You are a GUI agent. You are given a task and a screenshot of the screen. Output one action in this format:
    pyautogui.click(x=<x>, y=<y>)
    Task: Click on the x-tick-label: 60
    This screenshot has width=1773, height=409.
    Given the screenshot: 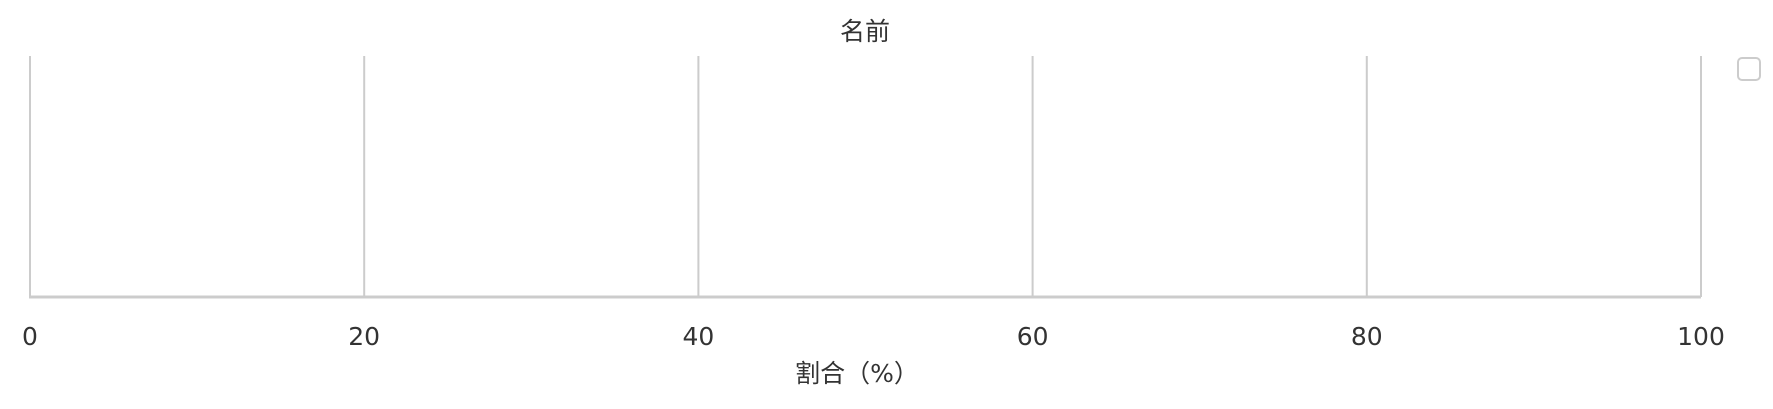 What is the action you would take?
    pyautogui.click(x=1033, y=336)
    